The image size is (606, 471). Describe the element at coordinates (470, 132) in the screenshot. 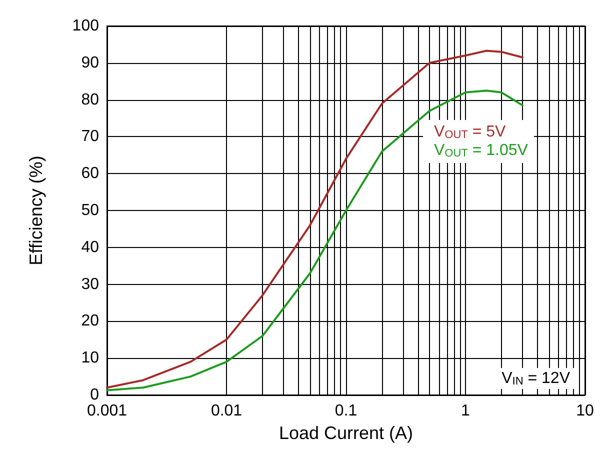

I see `text: VOUT = 5V` at that location.